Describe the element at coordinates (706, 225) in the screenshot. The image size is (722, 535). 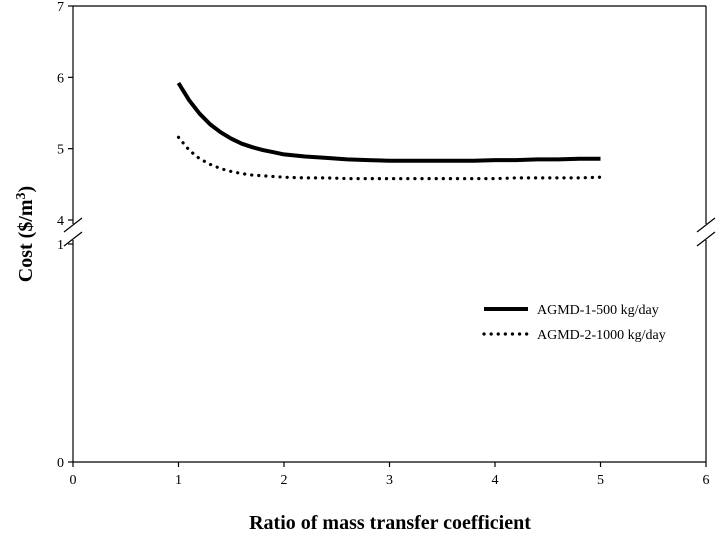
I see `axis-break-mark-right-top` at that location.